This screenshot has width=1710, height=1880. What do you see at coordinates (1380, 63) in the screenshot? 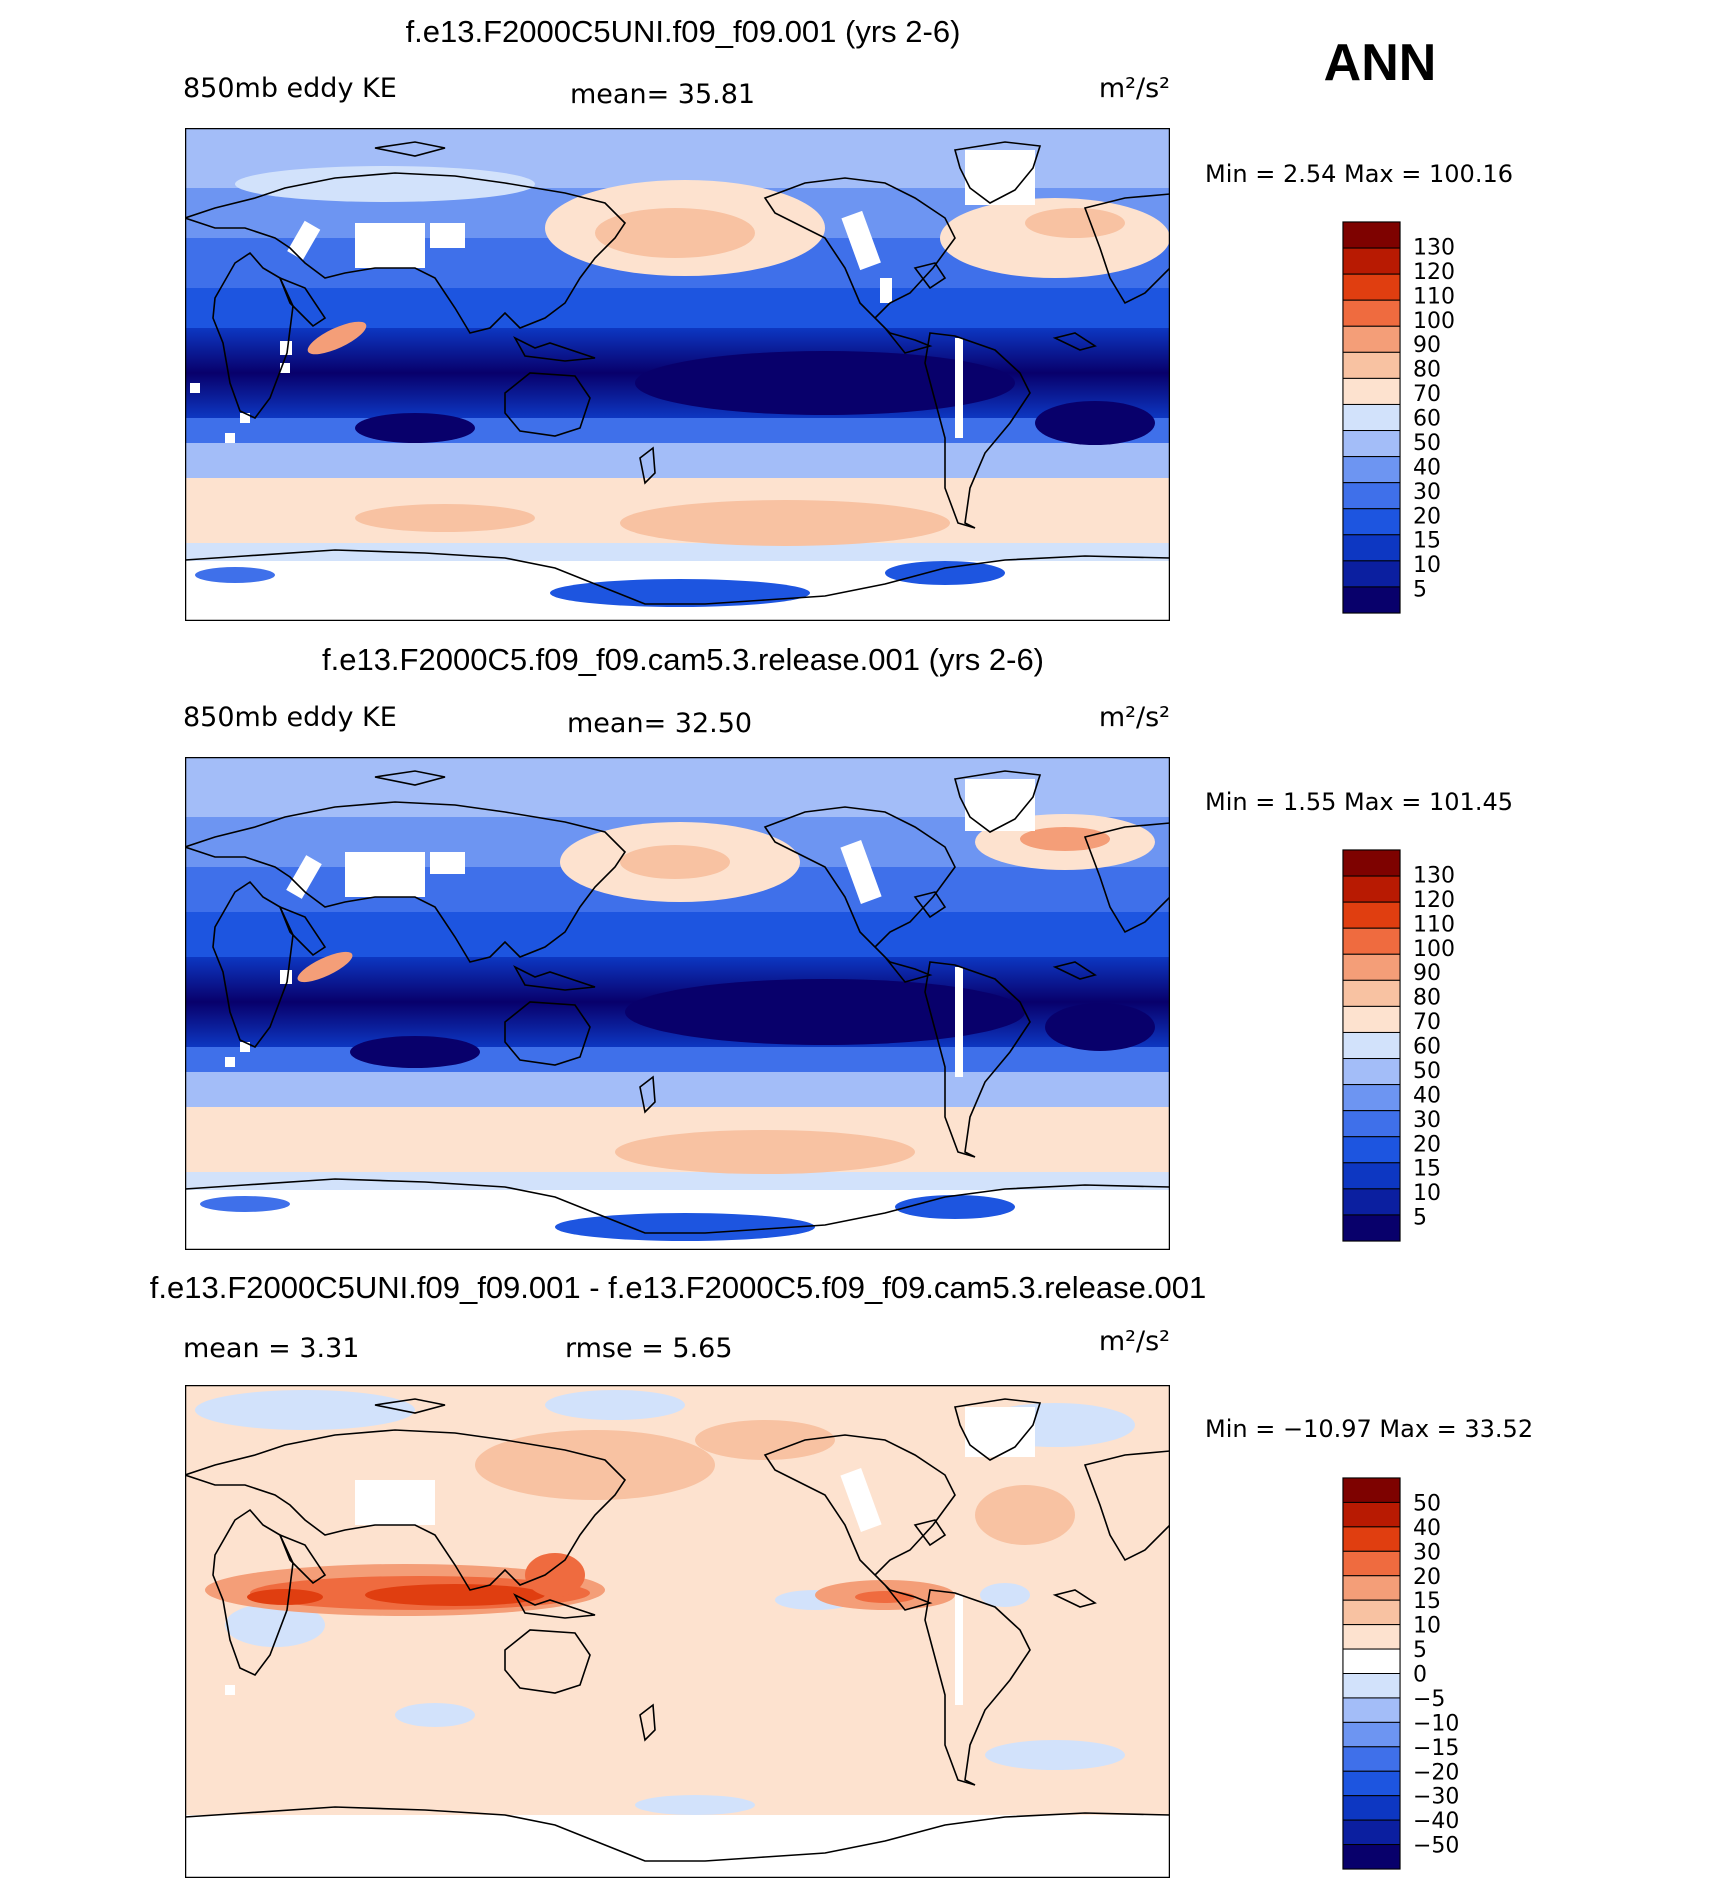
I see `season-label: ANN` at bounding box center [1380, 63].